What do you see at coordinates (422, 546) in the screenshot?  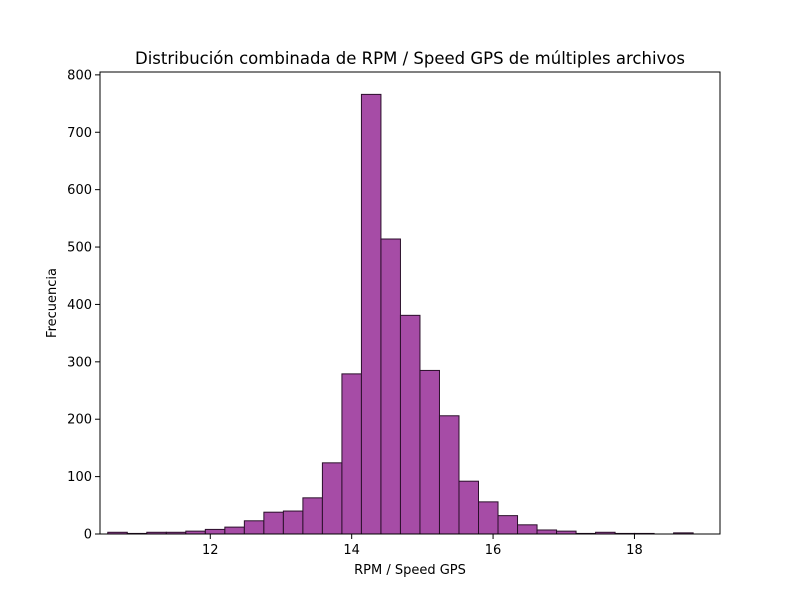 I see `x-ticks-group: 12 14 16 18` at bounding box center [422, 546].